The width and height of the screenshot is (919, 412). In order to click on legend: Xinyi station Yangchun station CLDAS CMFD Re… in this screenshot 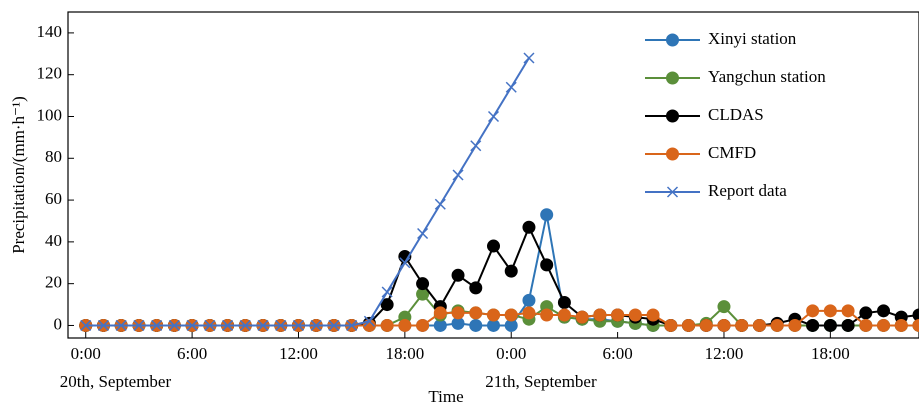, I will do `click(735, 114)`.